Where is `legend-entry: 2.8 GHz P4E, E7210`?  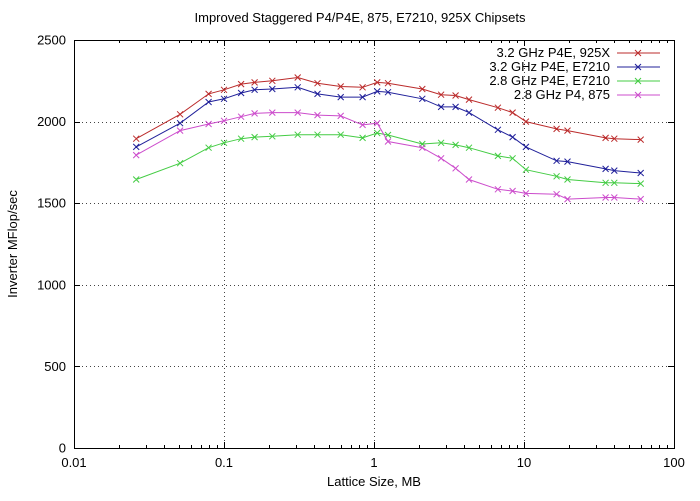
legend-entry: 2.8 GHz P4E, E7210 is located at coordinates (574, 80).